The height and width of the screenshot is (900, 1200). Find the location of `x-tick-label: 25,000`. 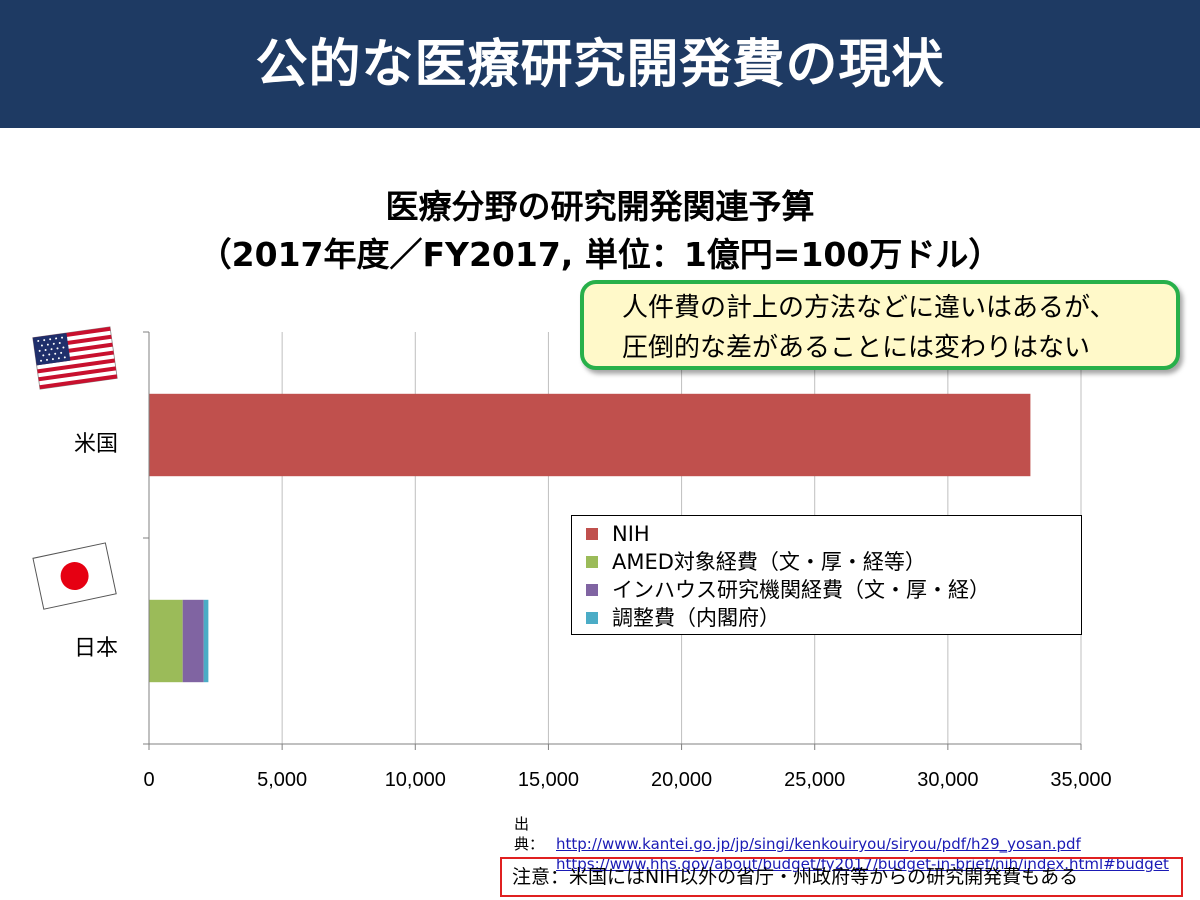

x-tick-label: 25,000 is located at coordinates (814, 780).